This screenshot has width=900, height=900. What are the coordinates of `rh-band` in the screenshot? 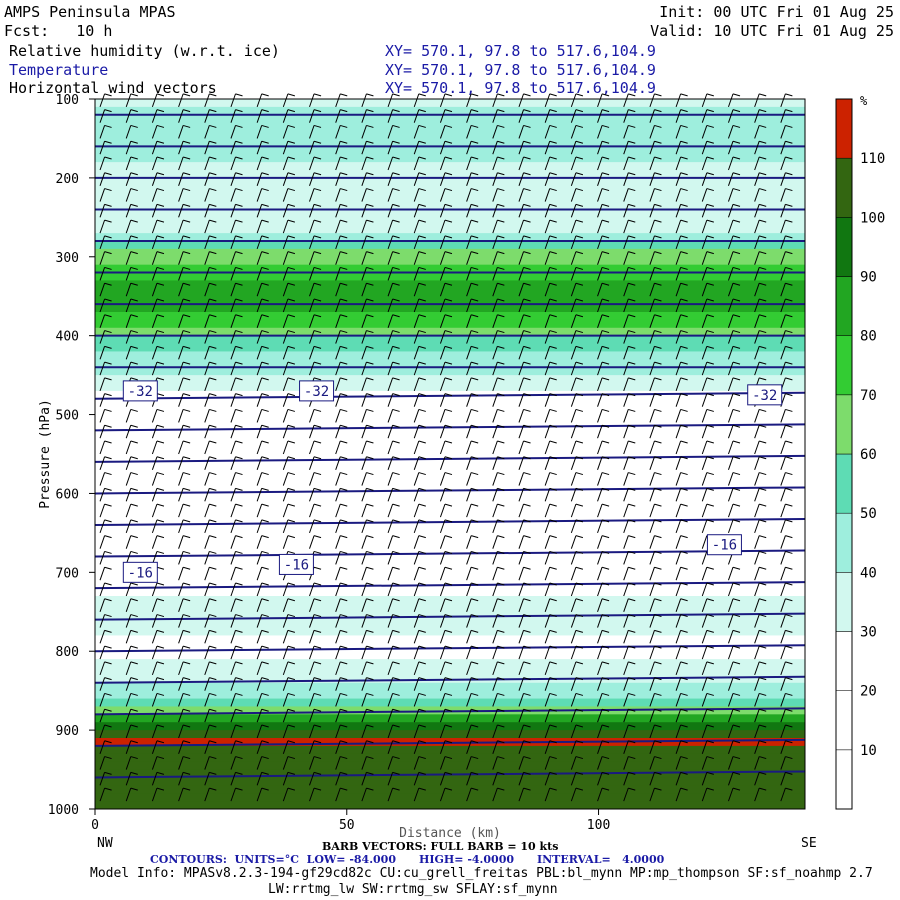 It's located at (450, 418).